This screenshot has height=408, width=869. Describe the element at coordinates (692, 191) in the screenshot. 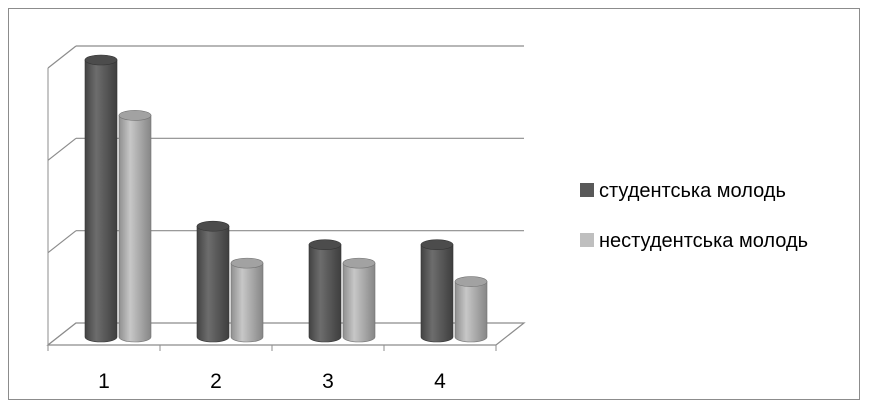

I see `legend-label: студентська молодь` at that location.